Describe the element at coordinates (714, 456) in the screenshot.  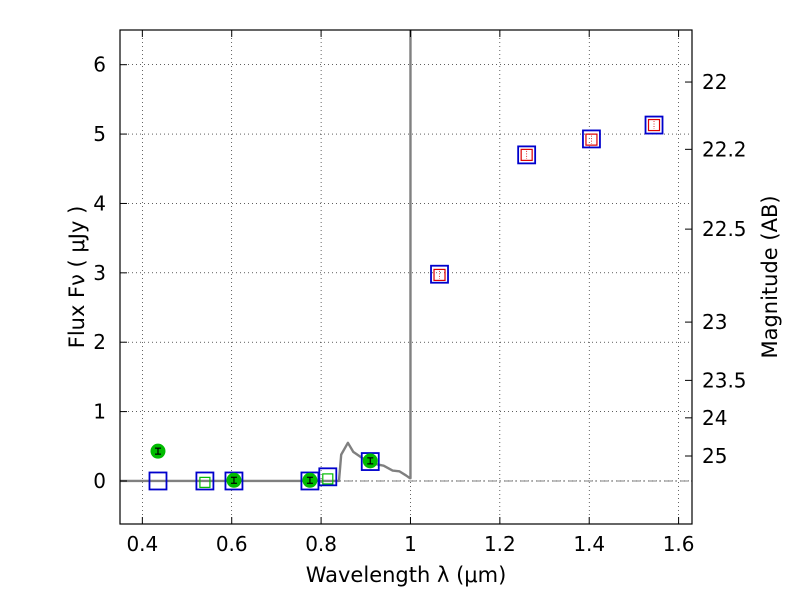
I see `y2-tick-label: 25` at that location.